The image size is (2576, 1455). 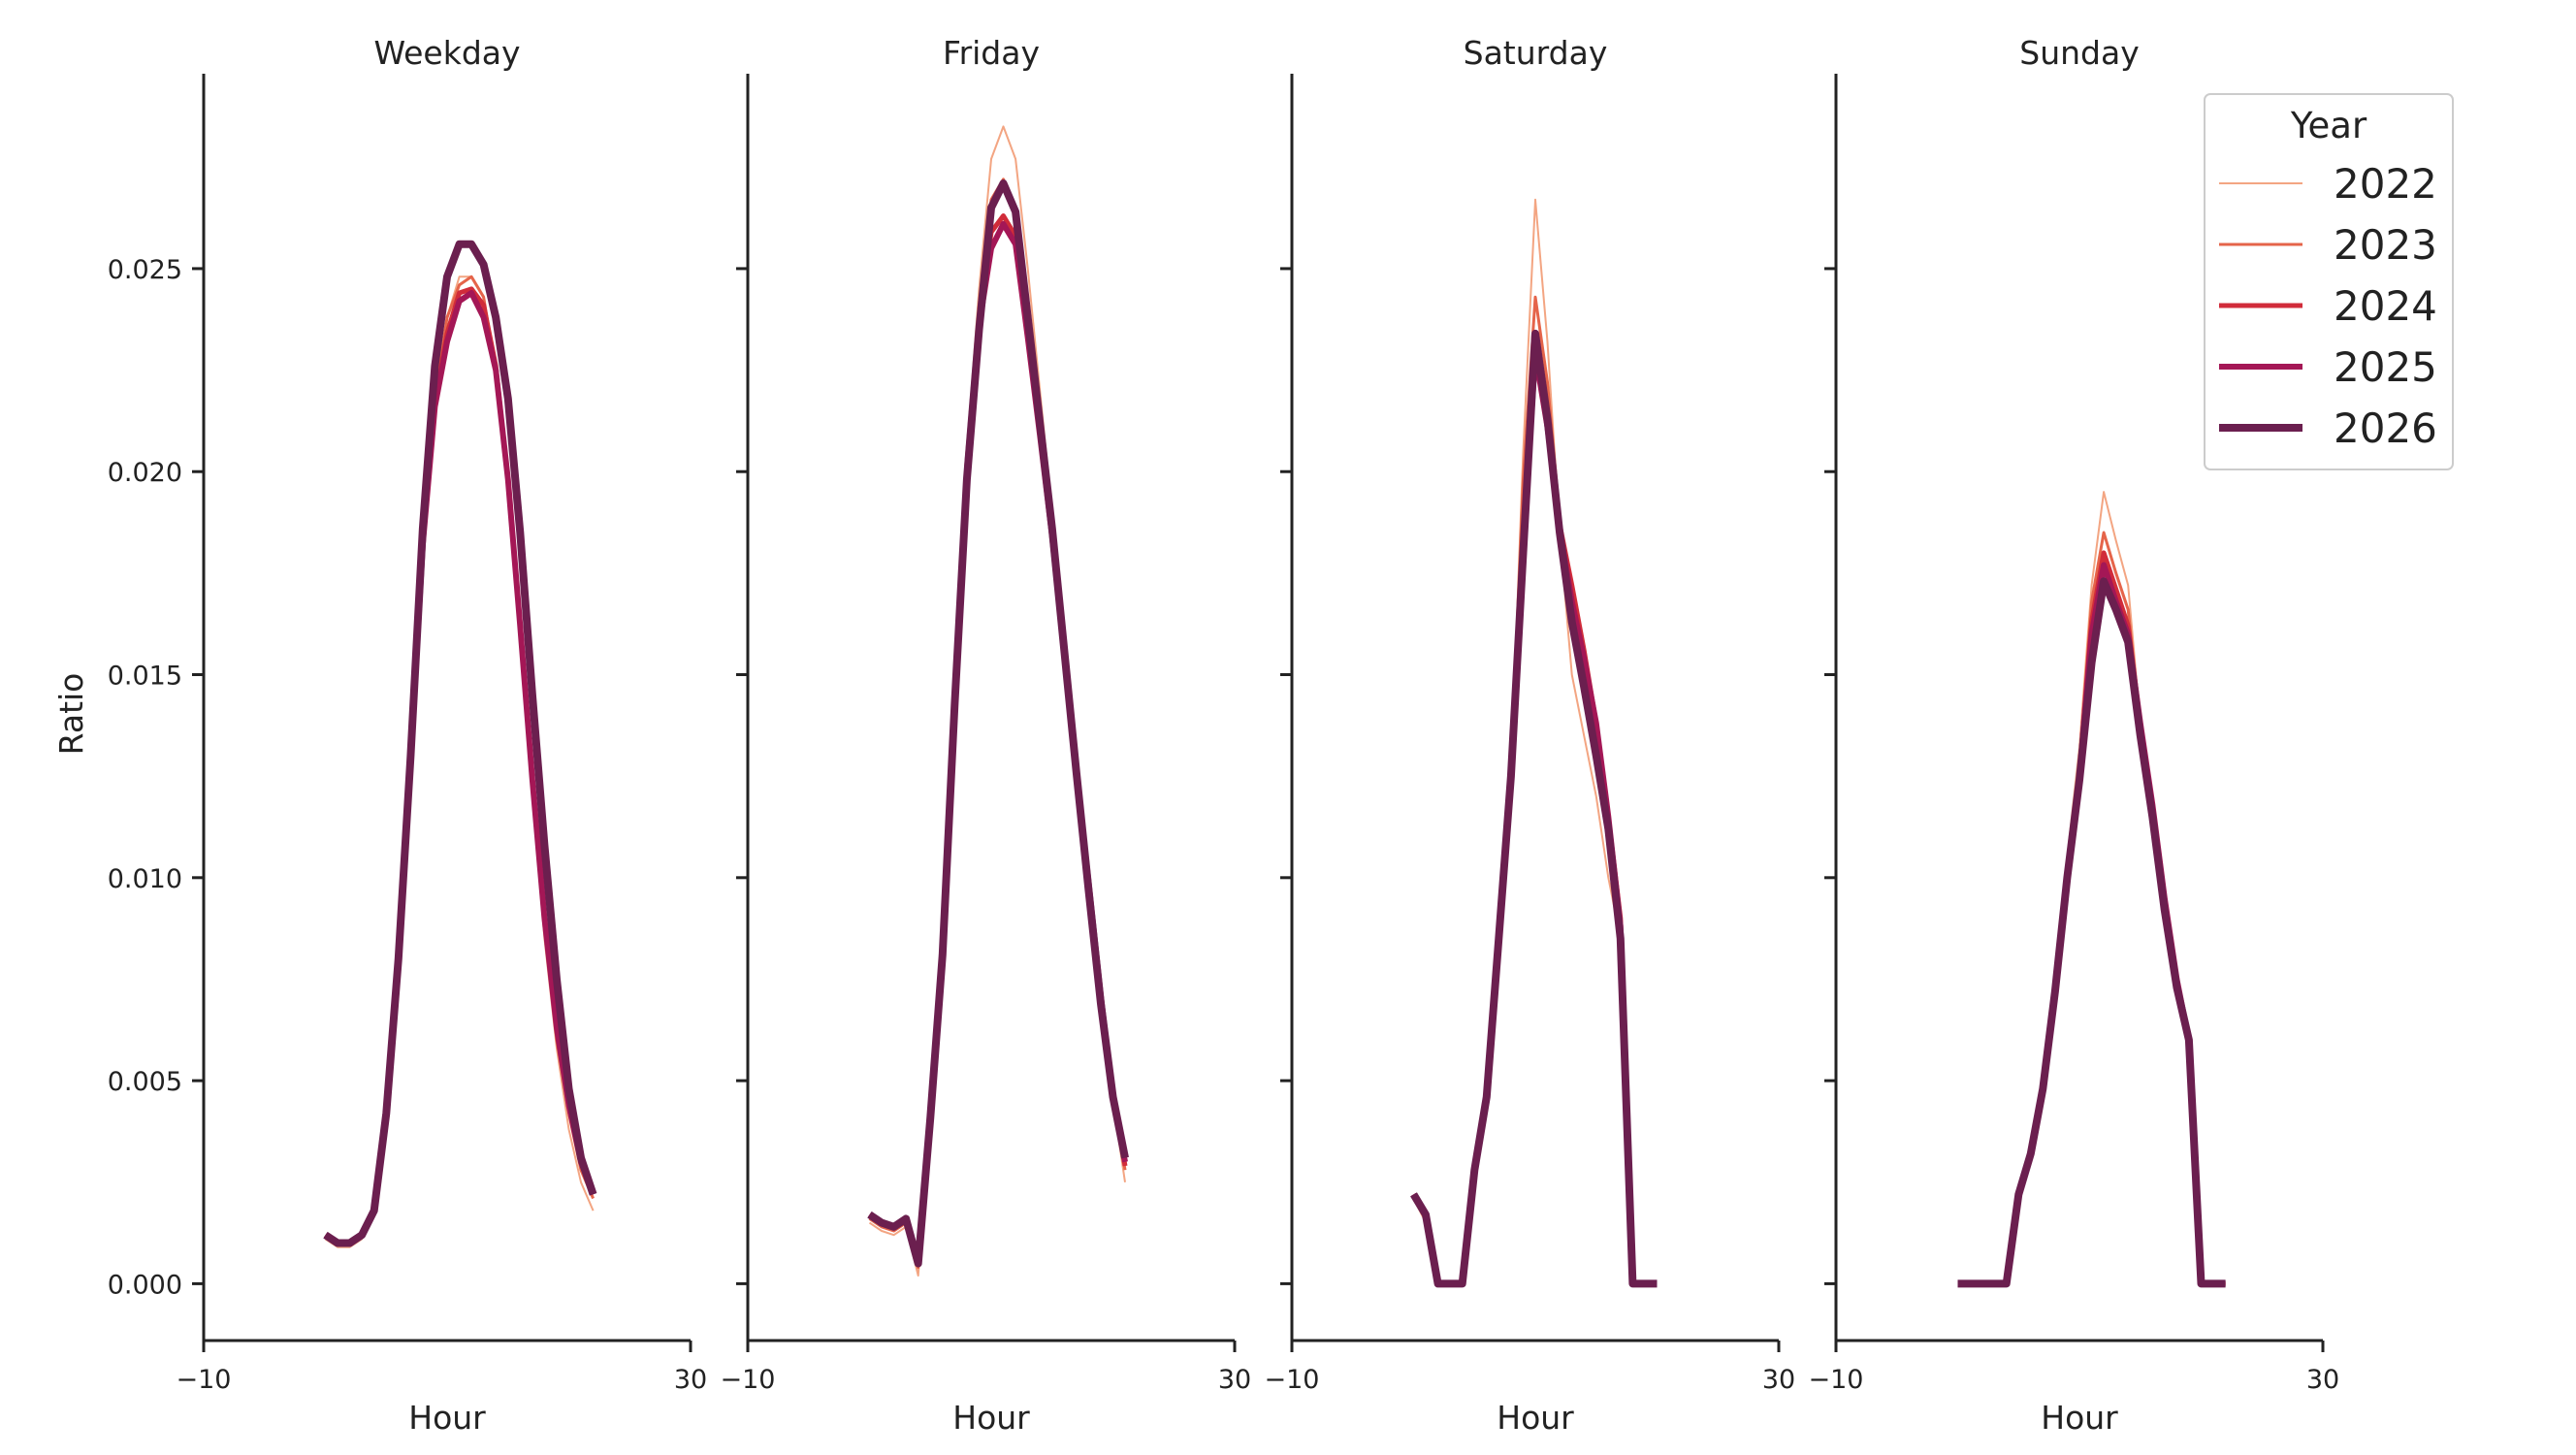 I want to click on legend-label: 2024, so click(x=2385, y=306).